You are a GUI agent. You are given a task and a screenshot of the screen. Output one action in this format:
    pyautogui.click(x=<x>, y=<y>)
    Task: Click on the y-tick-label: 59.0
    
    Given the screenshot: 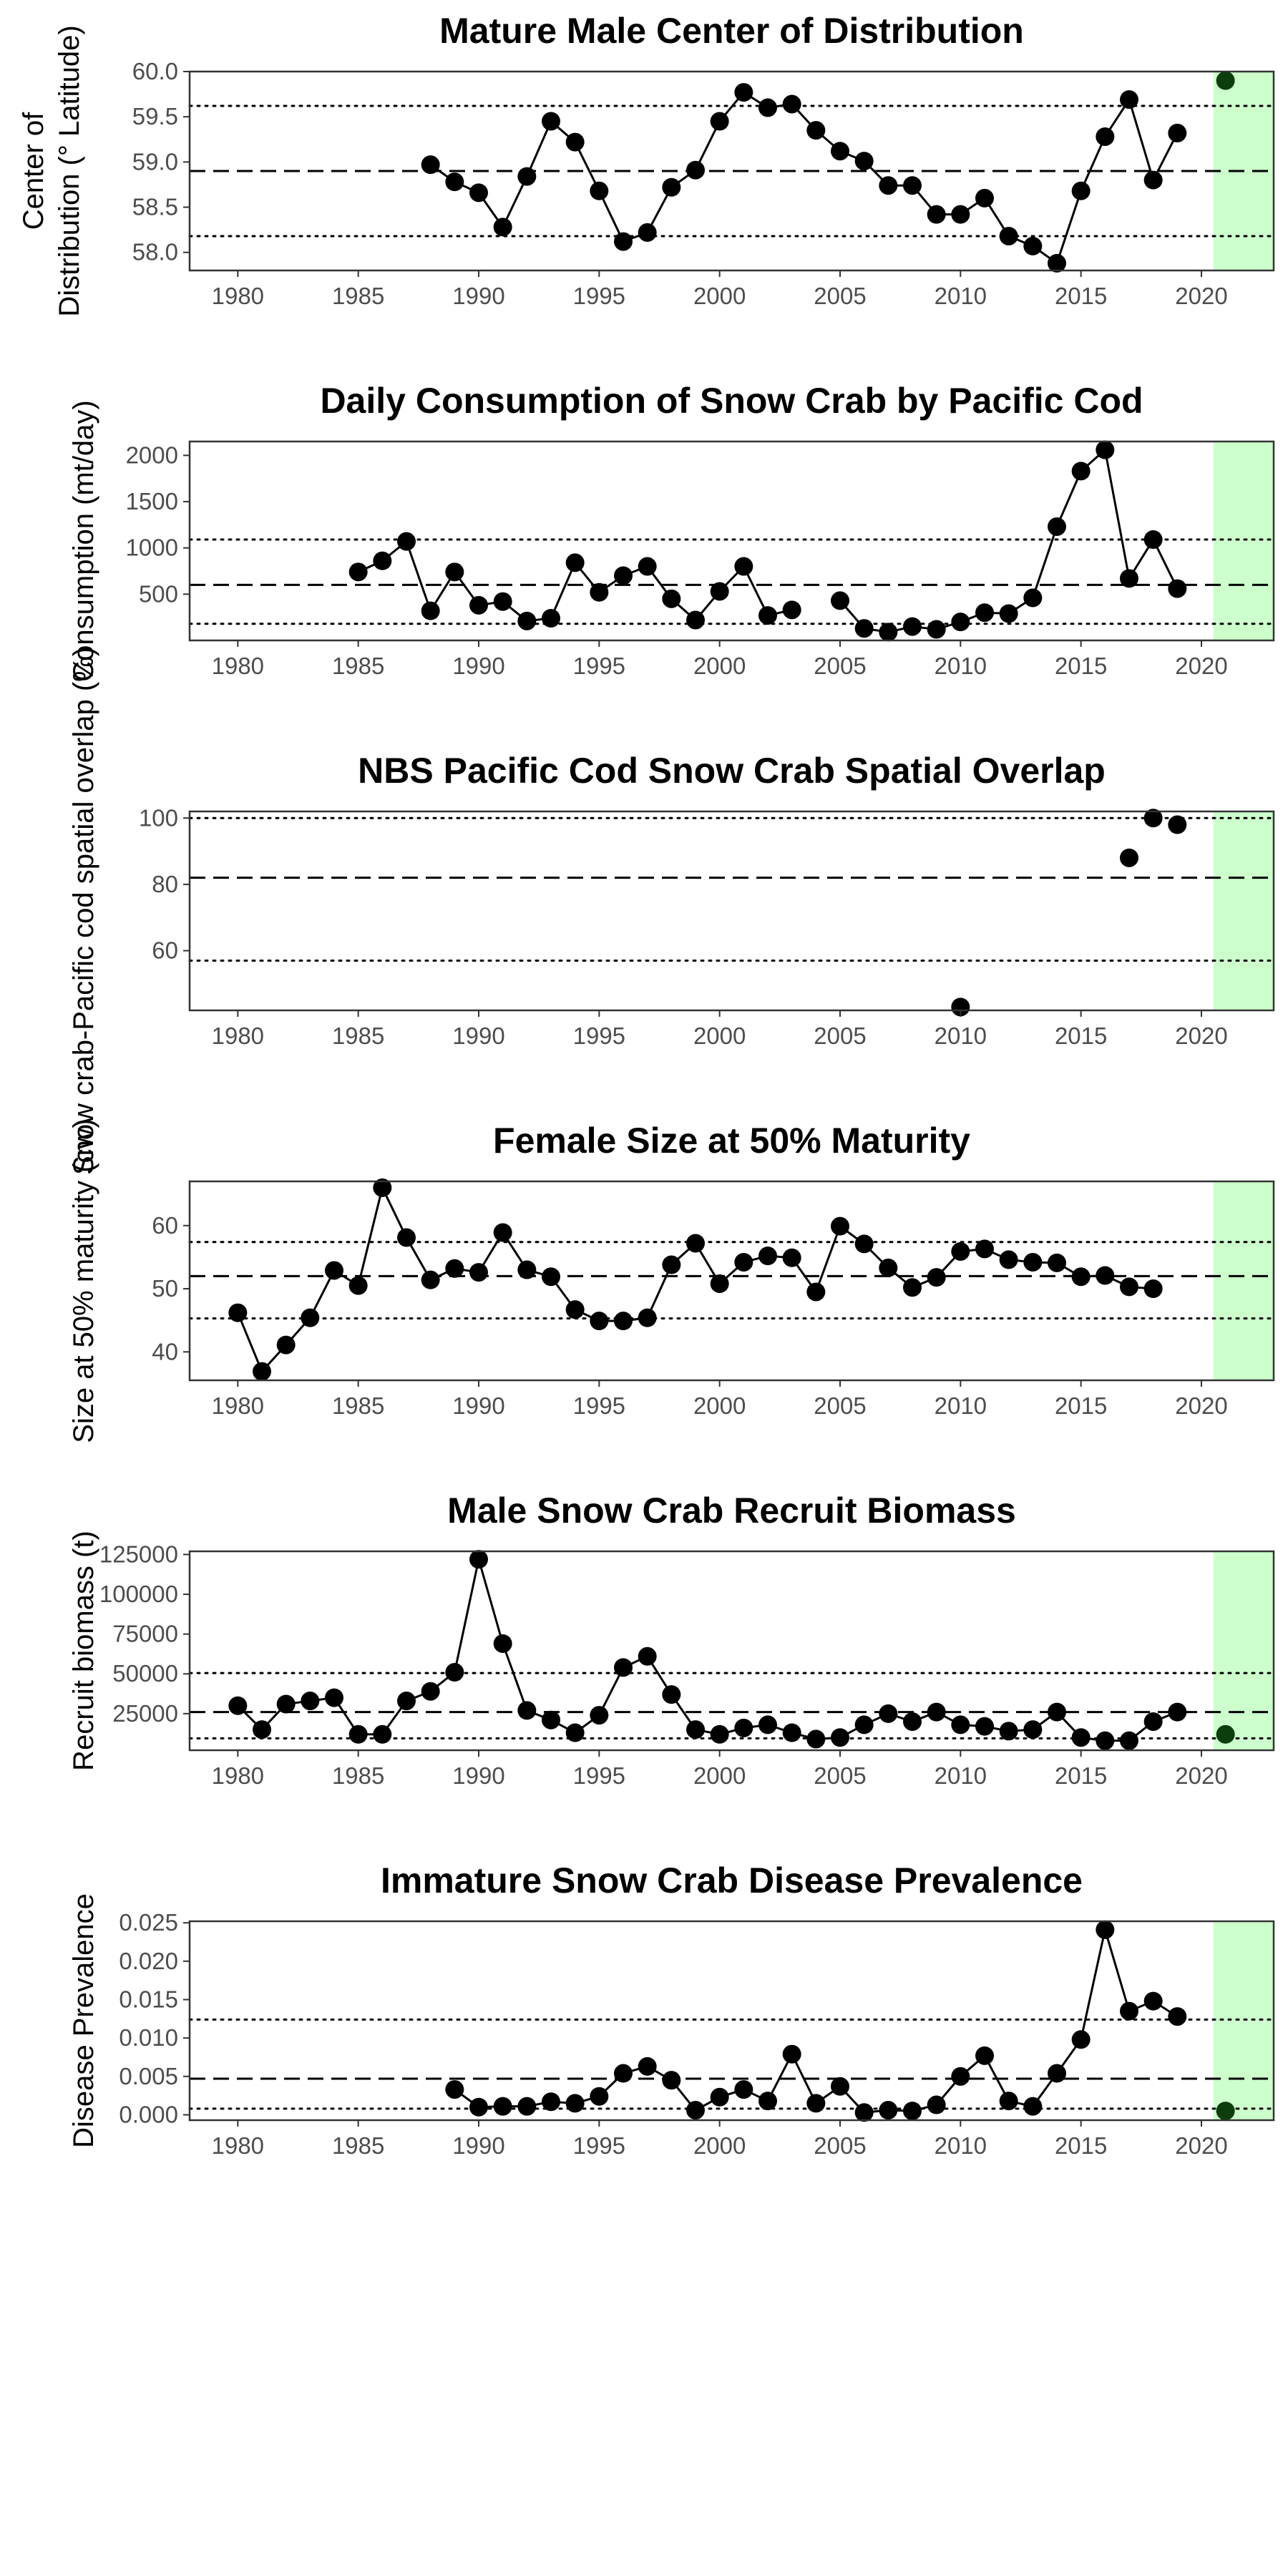 What is the action you would take?
    pyautogui.click(x=155, y=161)
    